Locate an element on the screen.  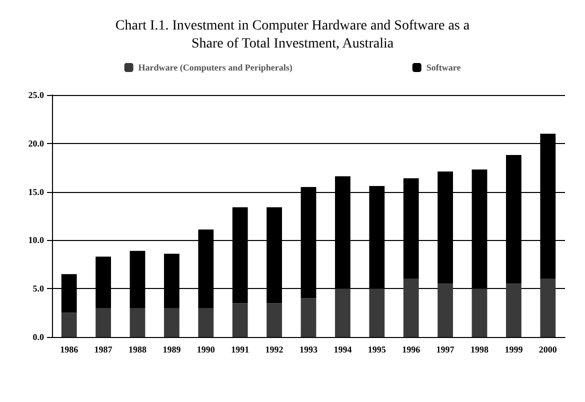
y-tick-label: 10.0 is located at coordinates (36, 240).